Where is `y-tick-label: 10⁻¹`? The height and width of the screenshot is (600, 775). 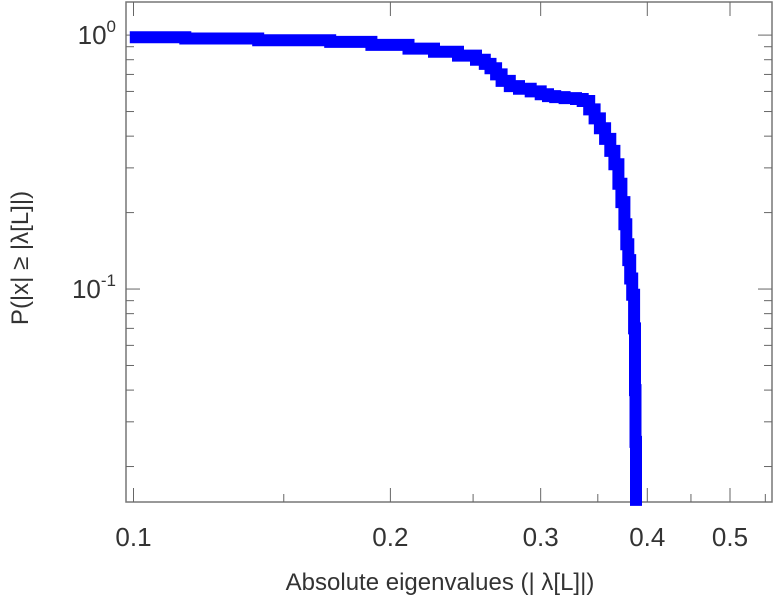
y-tick-label: 10⁻¹ is located at coordinates (94, 287).